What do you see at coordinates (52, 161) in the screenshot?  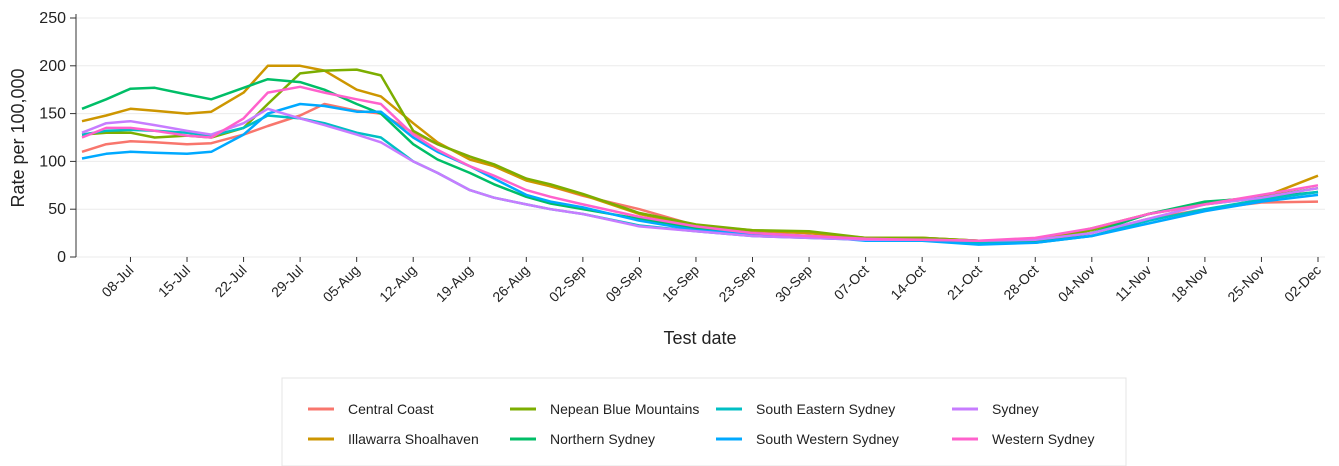 I see `y-tick-label: 100` at bounding box center [52, 161].